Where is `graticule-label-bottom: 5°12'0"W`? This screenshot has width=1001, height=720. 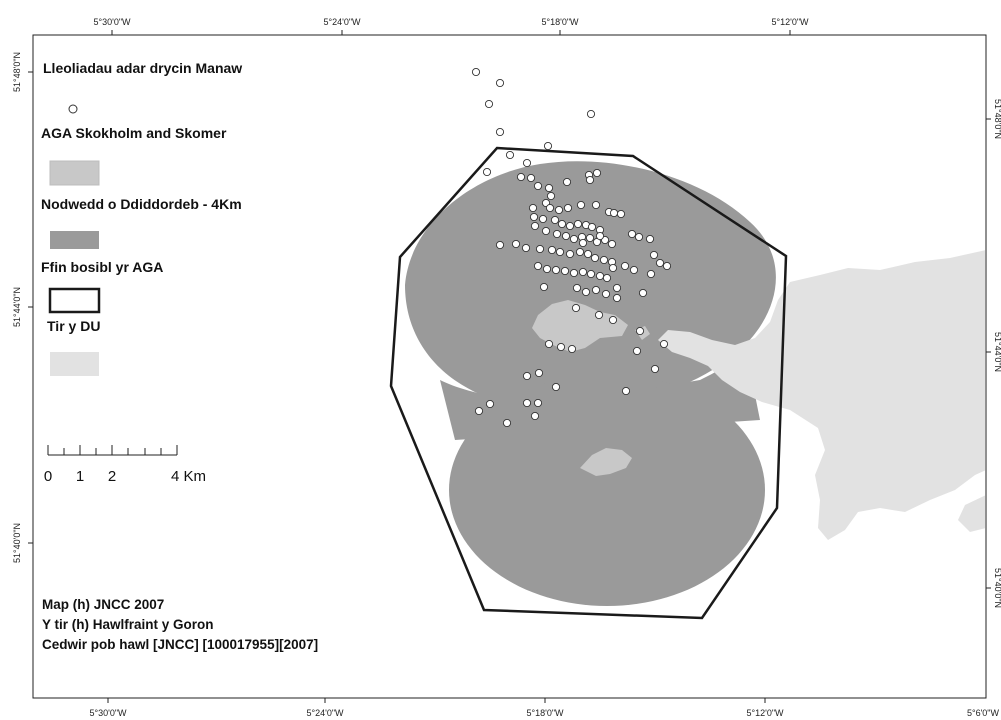
graticule-label-bottom: 5°12'0"W is located at coordinates (765, 713).